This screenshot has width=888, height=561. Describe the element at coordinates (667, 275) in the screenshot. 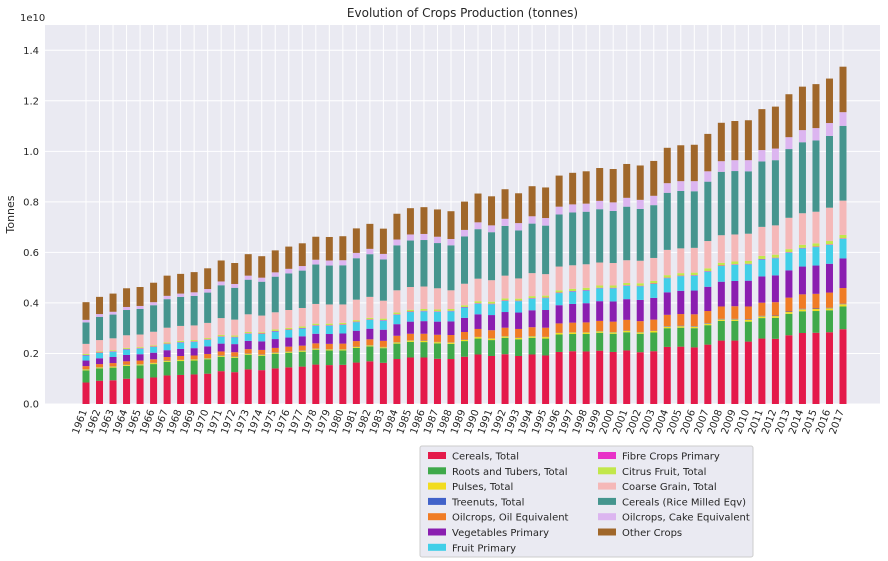

I see `bar-stack-2004` at that location.